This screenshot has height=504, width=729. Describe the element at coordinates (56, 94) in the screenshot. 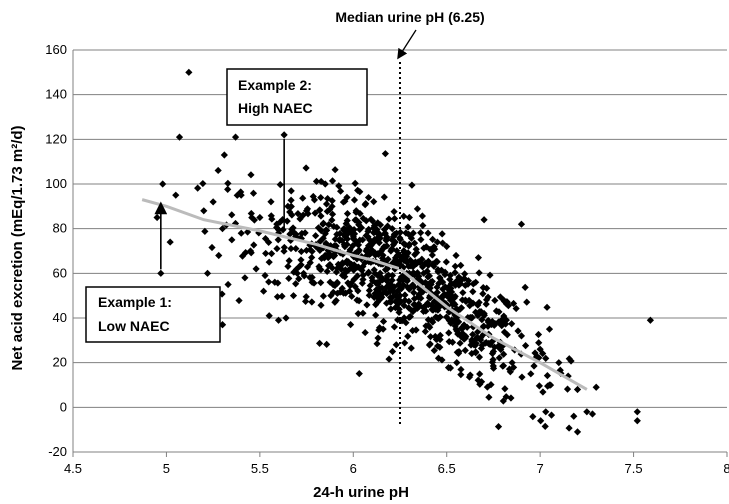

I see `y-tick-label: 140` at that location.